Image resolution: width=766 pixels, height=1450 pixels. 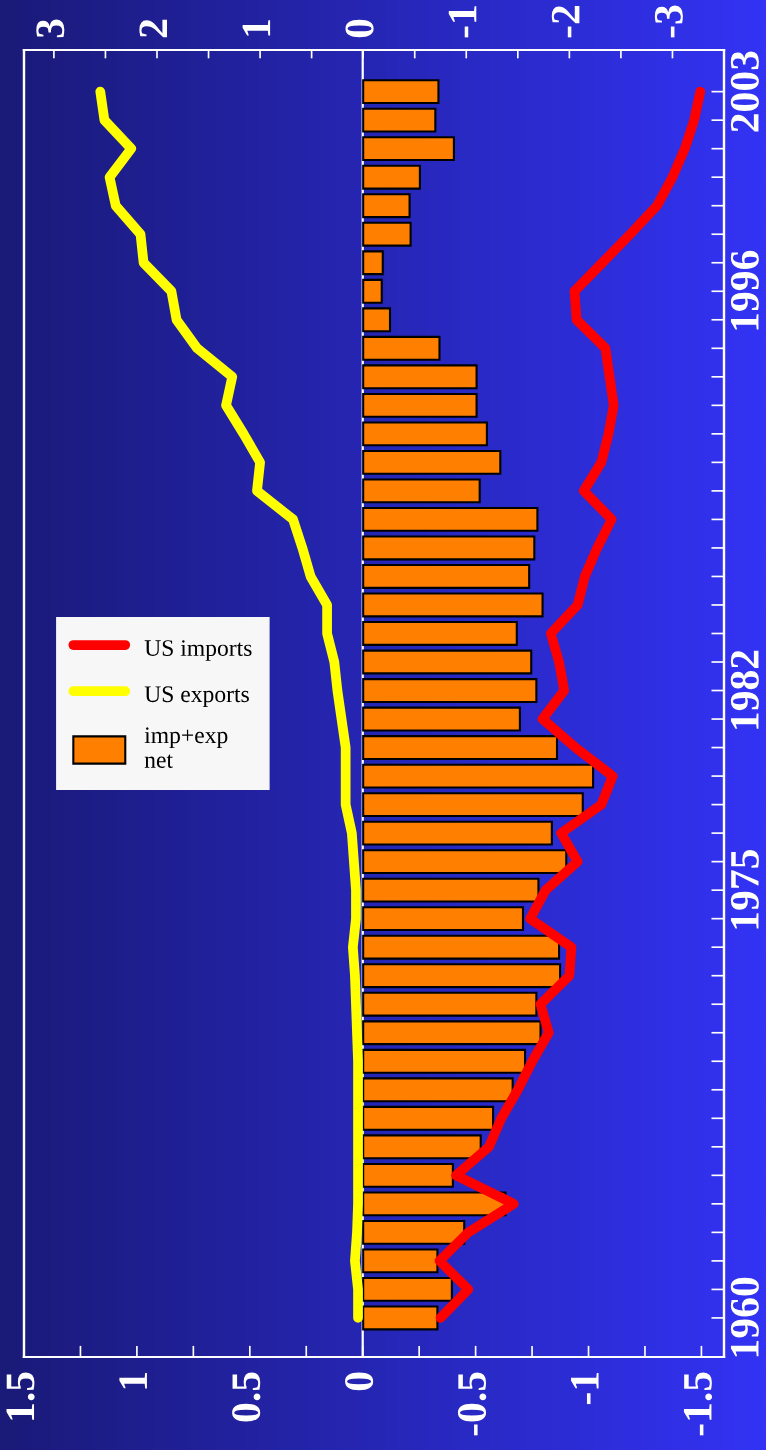 What do you see at coordinates (246, 1397) in the screenshot?
I see `x-tick-label: 0.5` at bounding box center [246, 1397].